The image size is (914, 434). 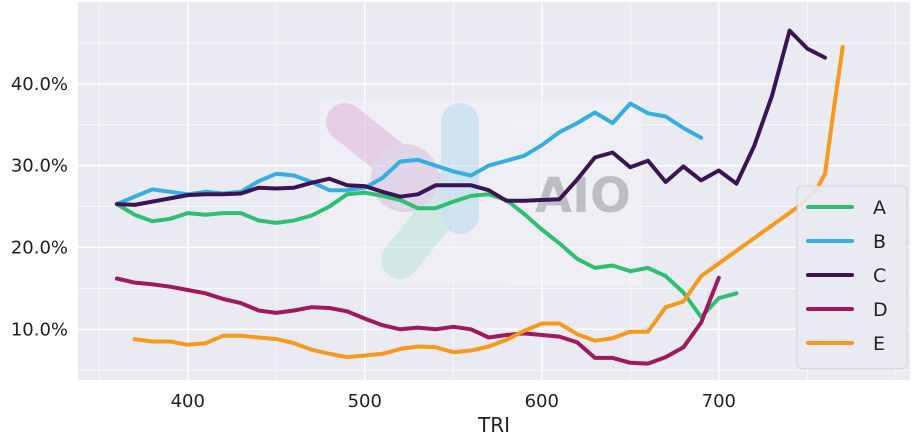 What do you see at coordinates (39, 166) in the screenshot?
I see `y-tick-label: 30.0%` at bounding box center [39, 166].